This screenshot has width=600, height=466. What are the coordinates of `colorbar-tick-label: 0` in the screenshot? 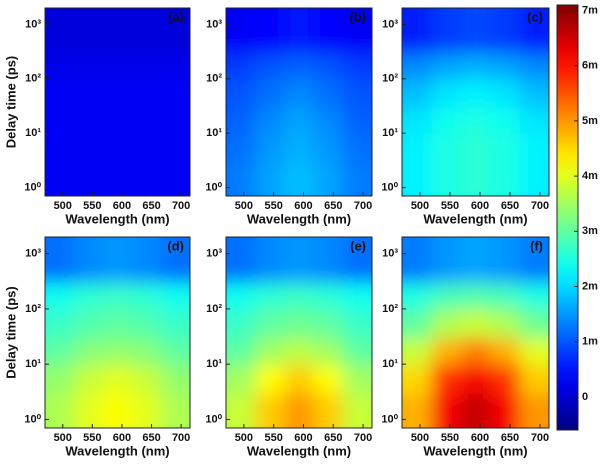 It's located at (585, 397).